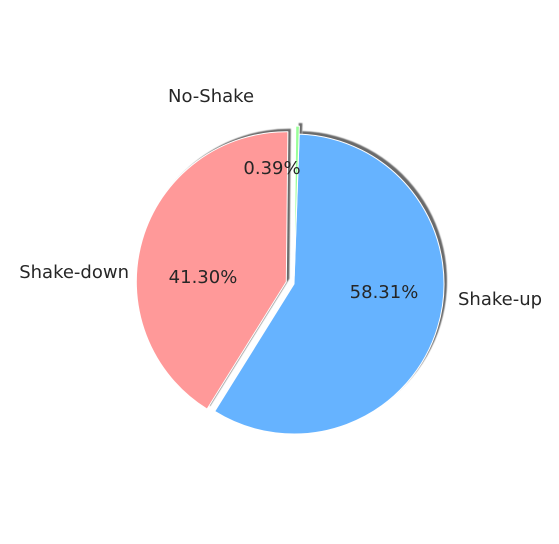  Describe the element at coordinates (211, 96) in the screenshot. I see `category-label-no-shake: No-Shake` at that location.